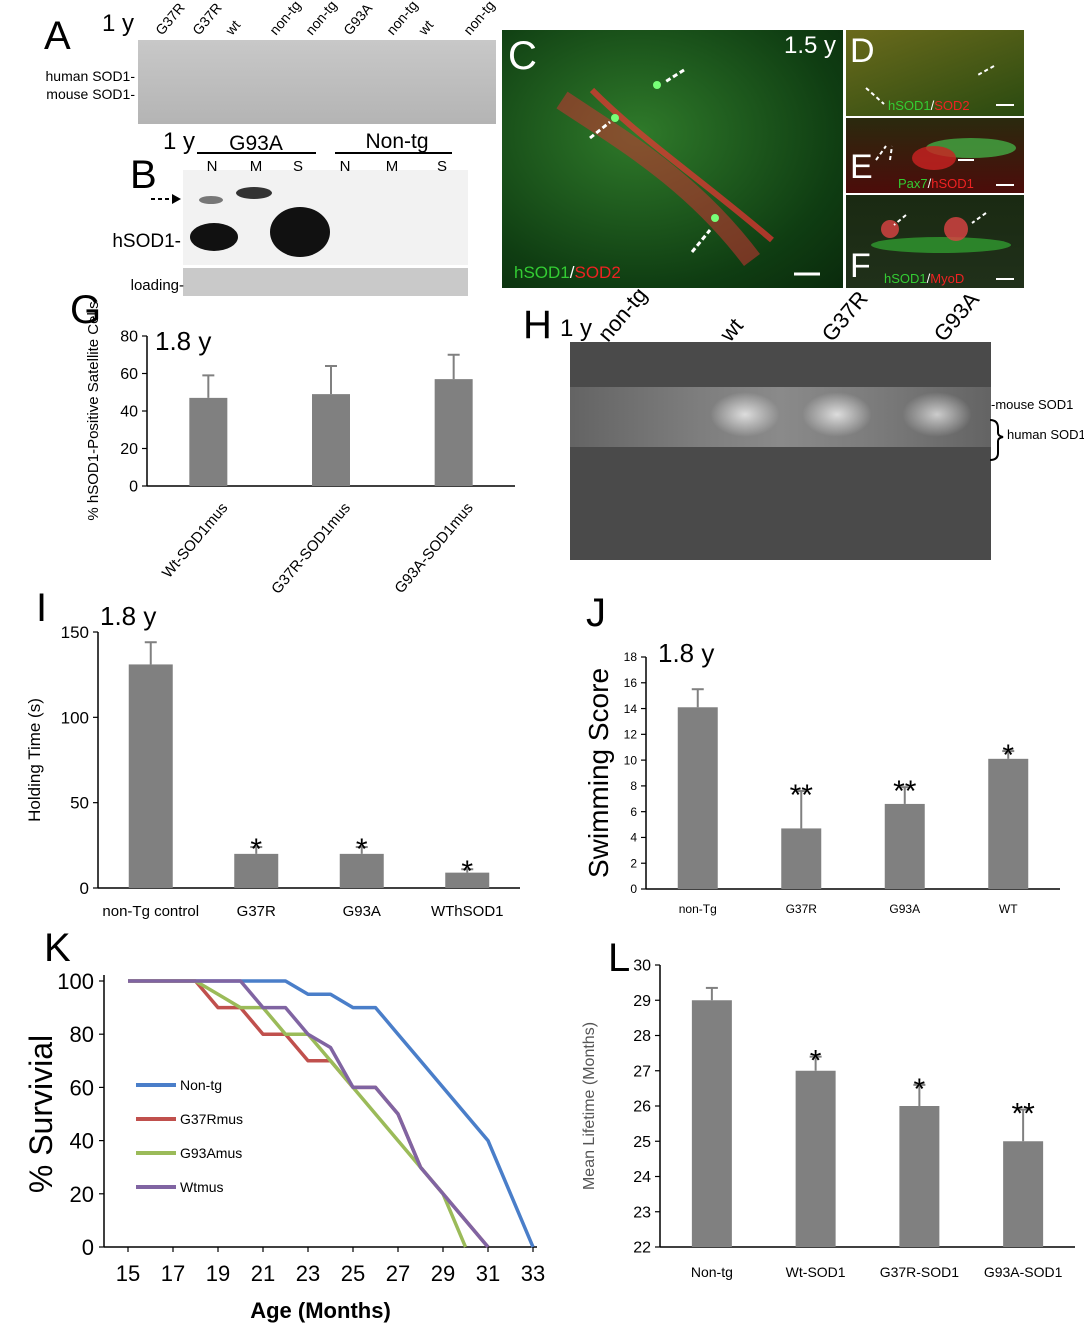 This screenshot has height=1335, width=1084. What do you see at coordinates (201, 1085) in the screenshot?
I see `legend-label: Non-tg` at bounding box center [201, 1085].